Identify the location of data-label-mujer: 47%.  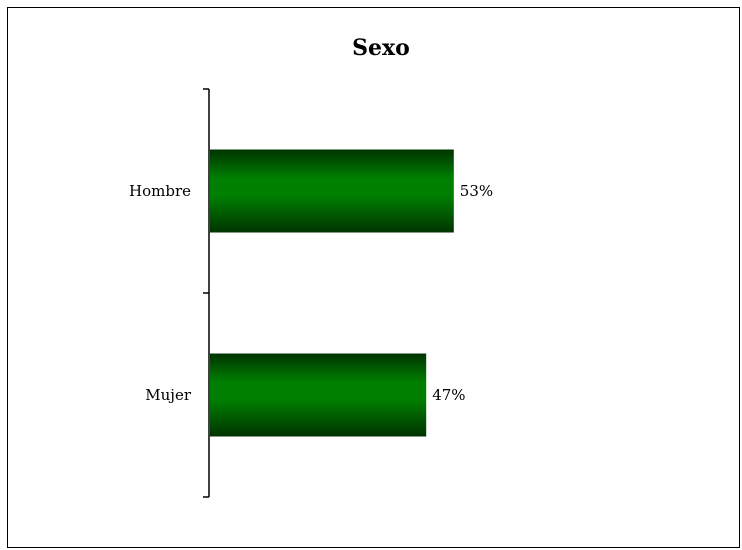
(448, 395).